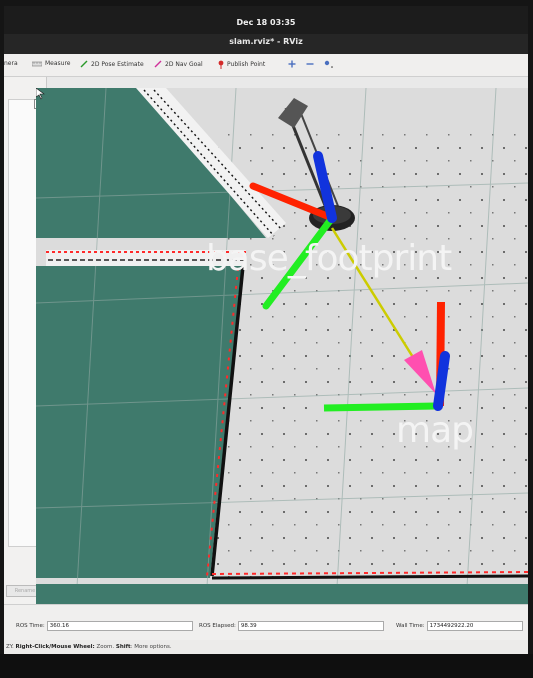 This screenshot has height=678, width=533. What do you see at coordinates (369, 577) in the screenshot?
I see `obstacle-wall-bottom` at bounding box center [369, 577].